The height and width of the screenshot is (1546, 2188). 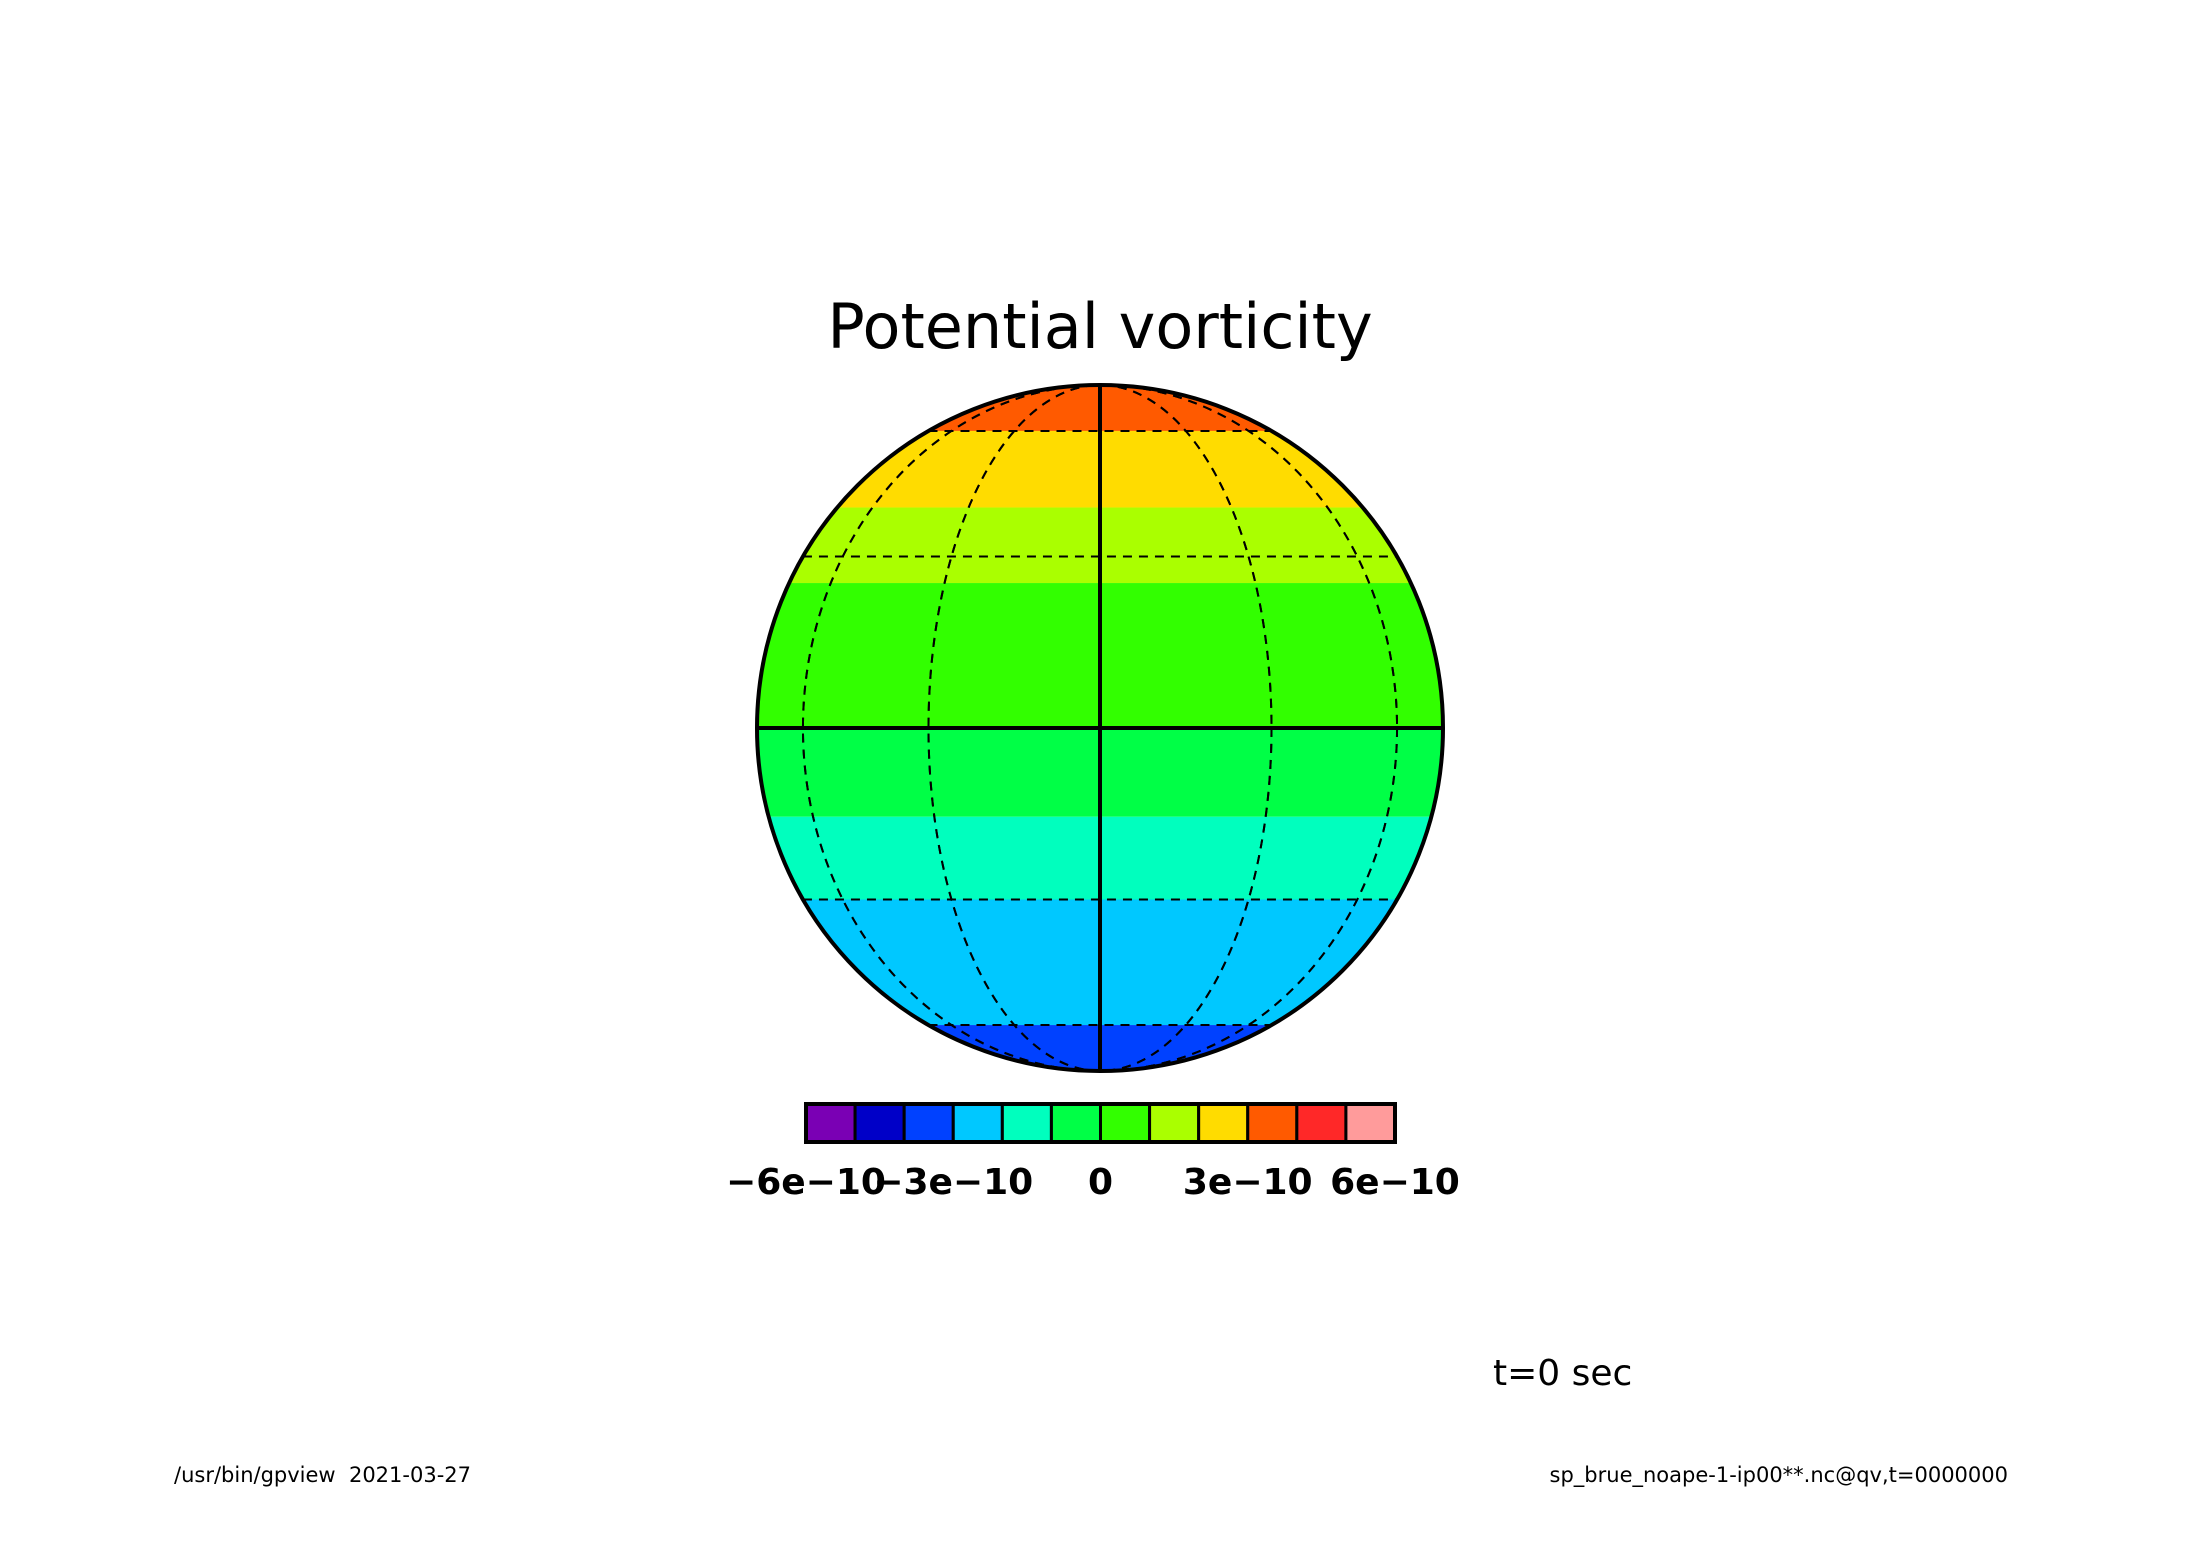 I want to click on colorbar-tick-label: 0, so click(x=1100, y=1182).